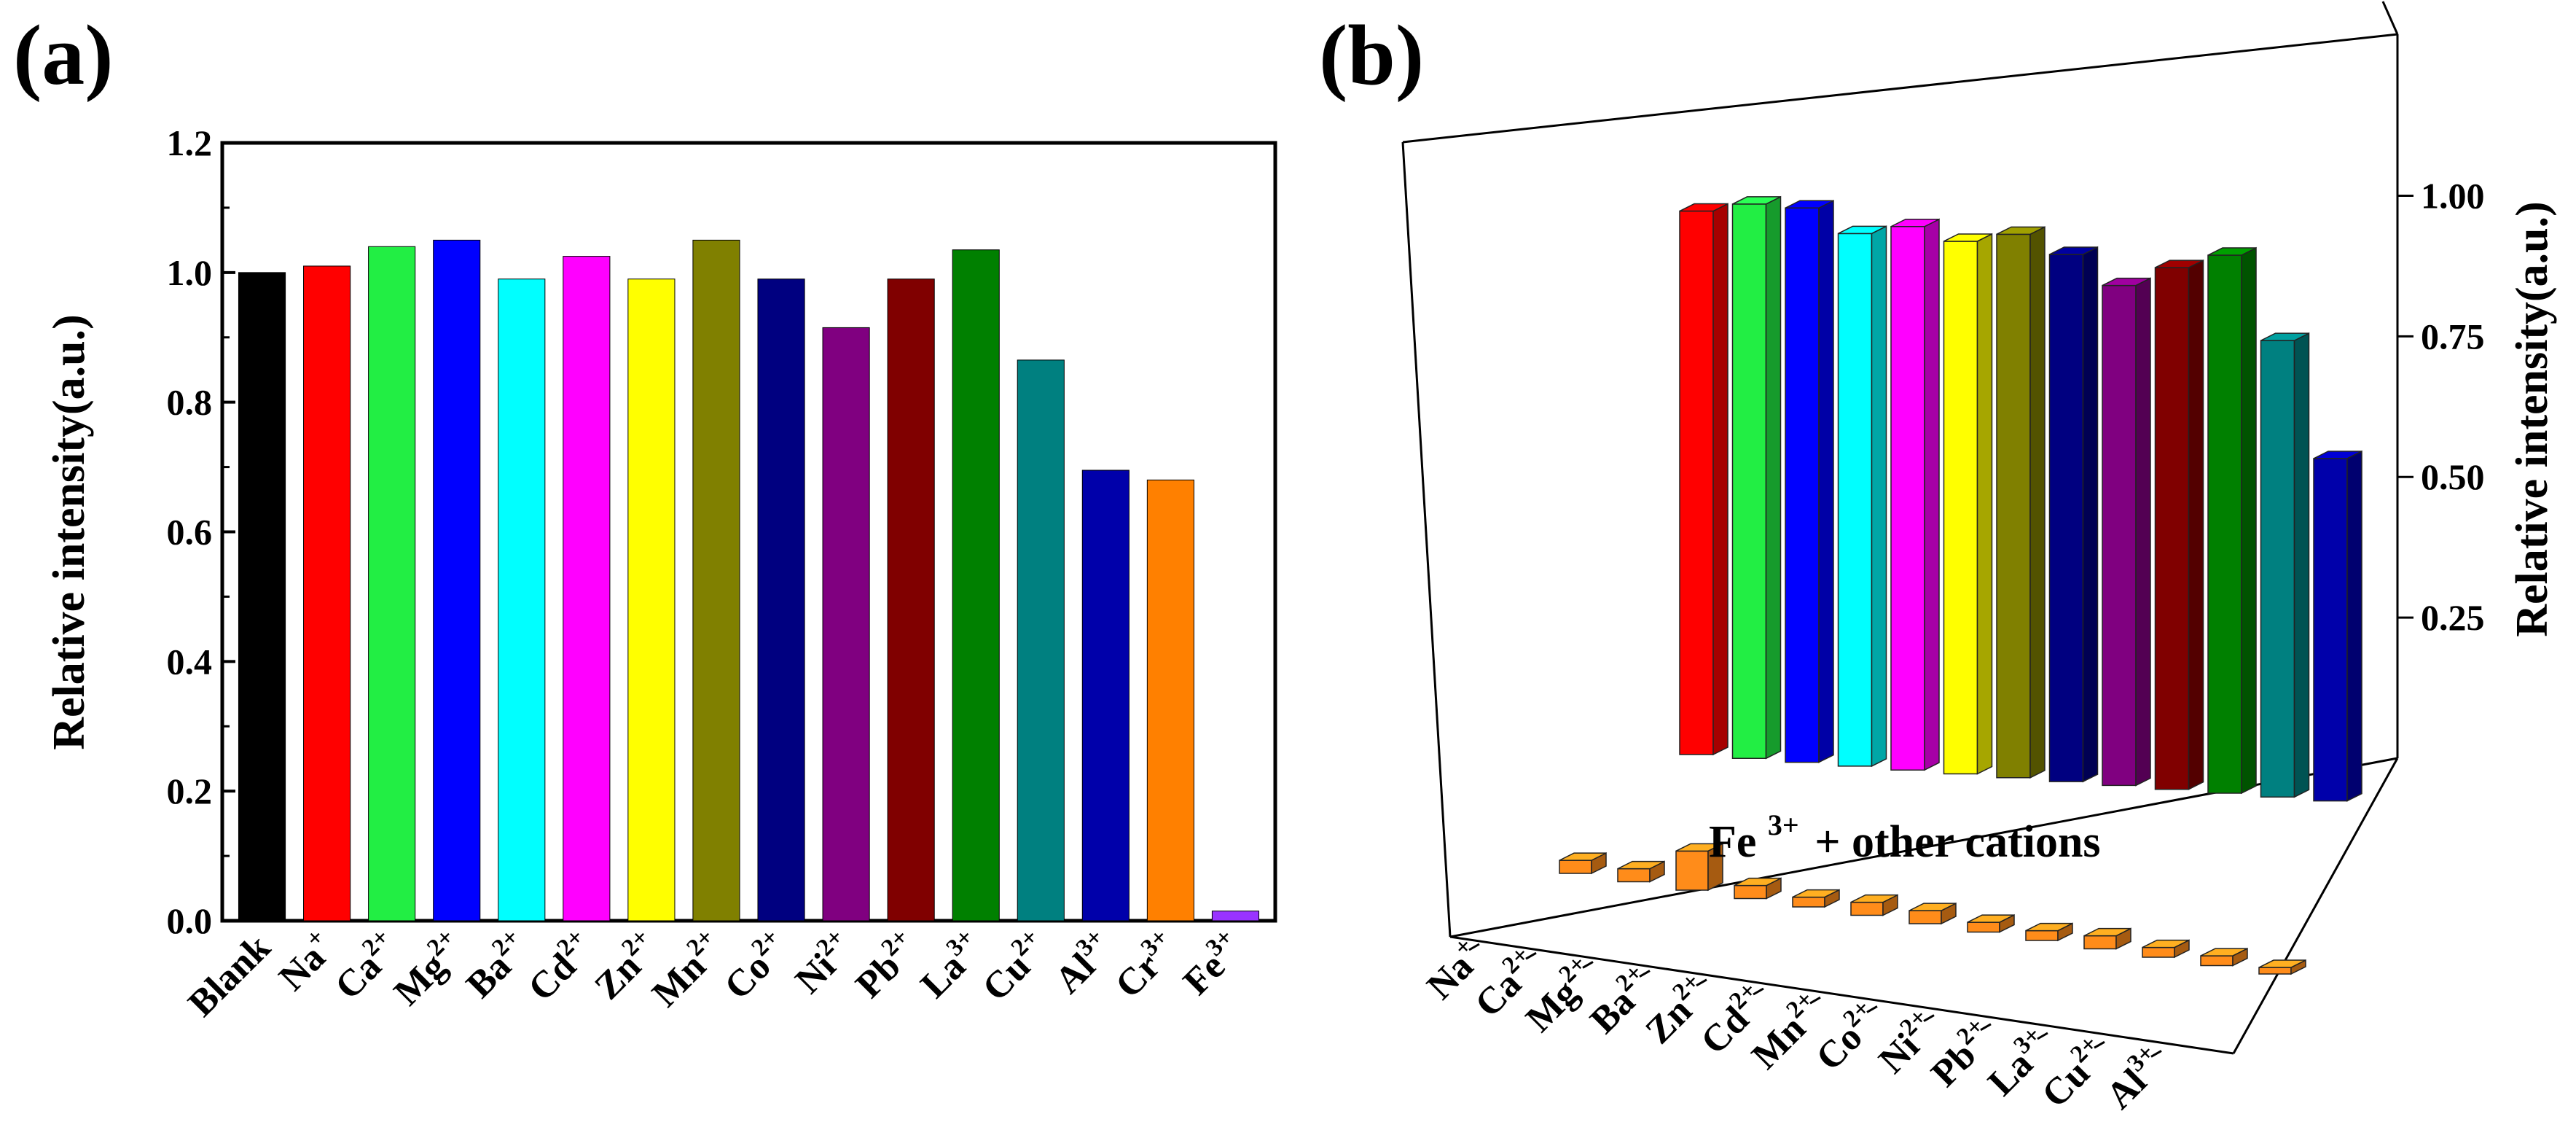 This screenshot has width=2576, height=1130. What do you see at coordinates (2532, 419) in the screenshot?
I see `chart-b-z-axis-title: Relative intensity(a.u.)` at bounding box center [2532, 419].